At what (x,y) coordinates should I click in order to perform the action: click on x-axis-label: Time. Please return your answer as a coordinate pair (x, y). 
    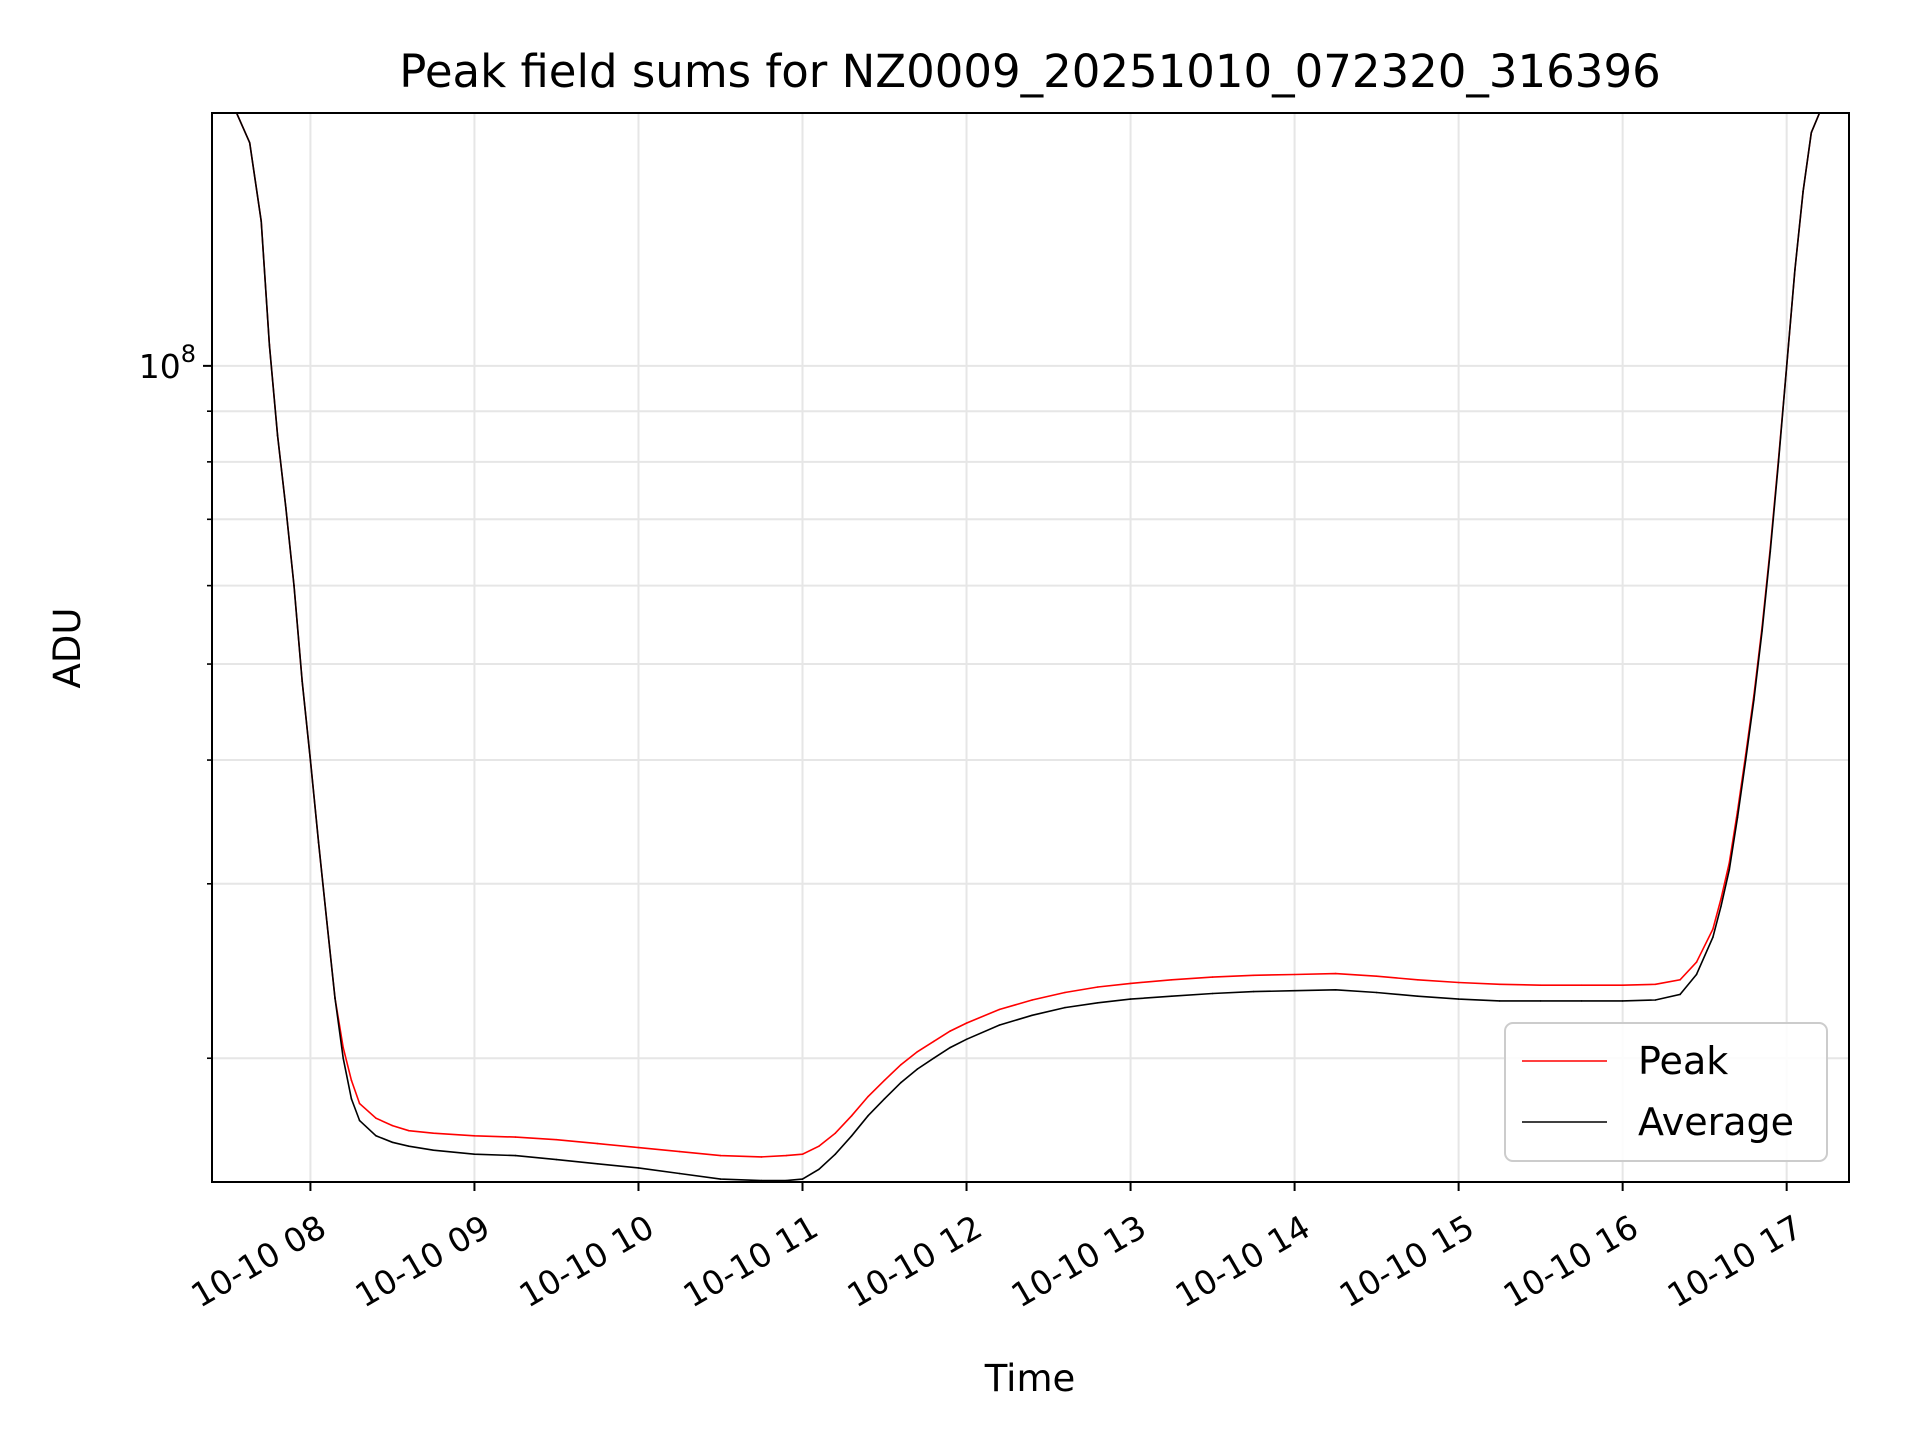
    Looking at the image, I should click on (1030, 1378).